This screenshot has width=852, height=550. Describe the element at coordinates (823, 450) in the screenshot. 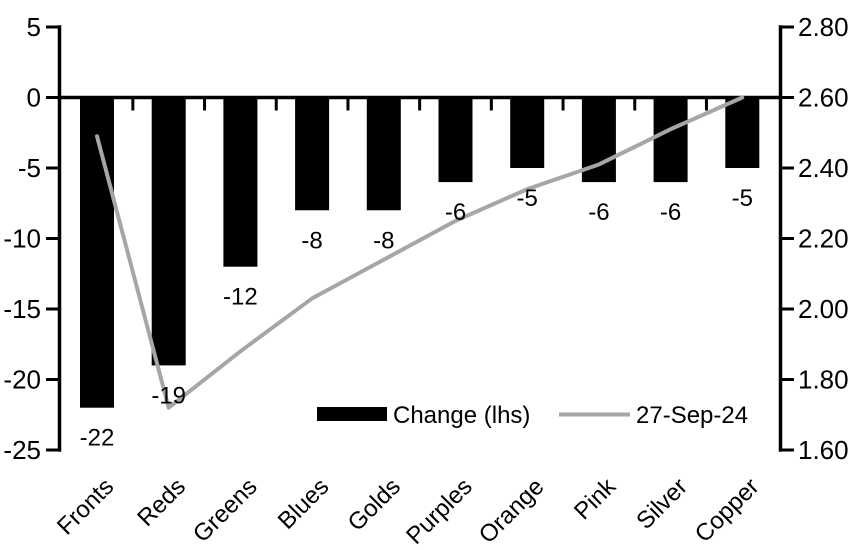

I see `right-axis-tick-label: 1.60` at that location.